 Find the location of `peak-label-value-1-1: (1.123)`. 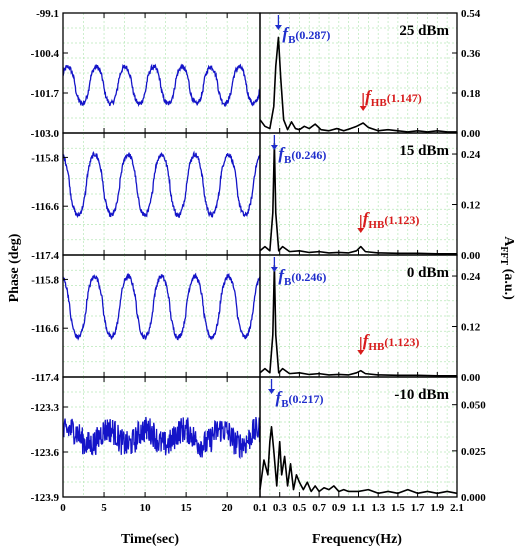

peak-label-value-1-1: (1.123) is located at coordinates (401, 220).